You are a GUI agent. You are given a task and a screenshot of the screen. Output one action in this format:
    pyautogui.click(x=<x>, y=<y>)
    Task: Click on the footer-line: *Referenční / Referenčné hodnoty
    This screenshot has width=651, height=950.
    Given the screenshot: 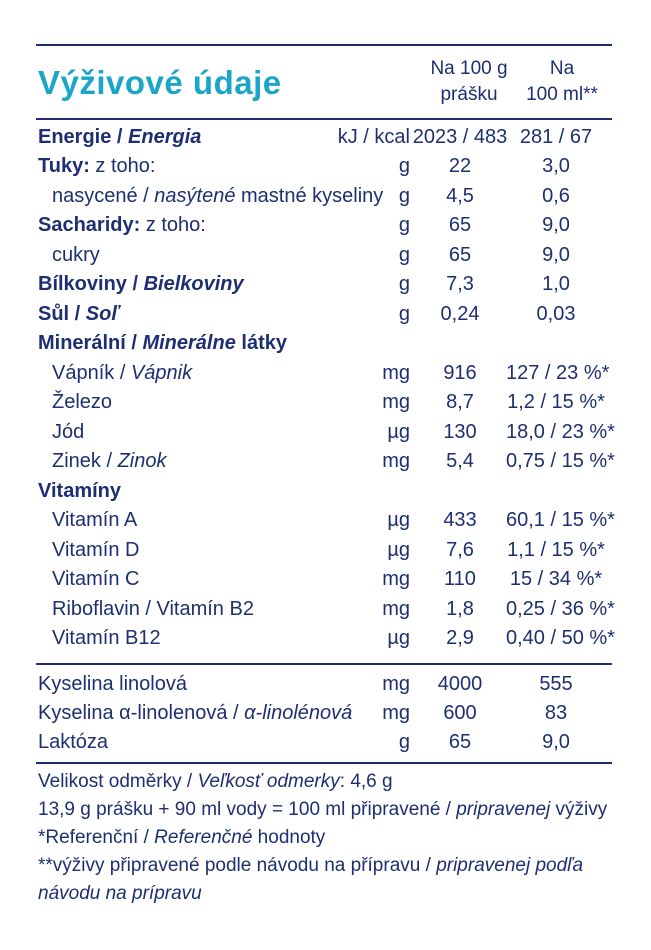 What is the action you would take?
    pyautogui.click(x=181, y=838)
    